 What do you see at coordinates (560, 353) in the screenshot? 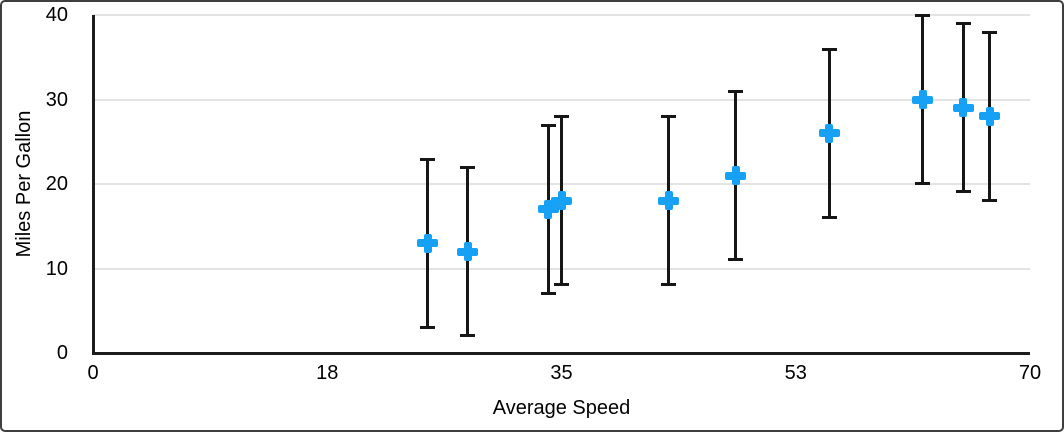
I see `x-axis-line` at bounding box center [560, 353].